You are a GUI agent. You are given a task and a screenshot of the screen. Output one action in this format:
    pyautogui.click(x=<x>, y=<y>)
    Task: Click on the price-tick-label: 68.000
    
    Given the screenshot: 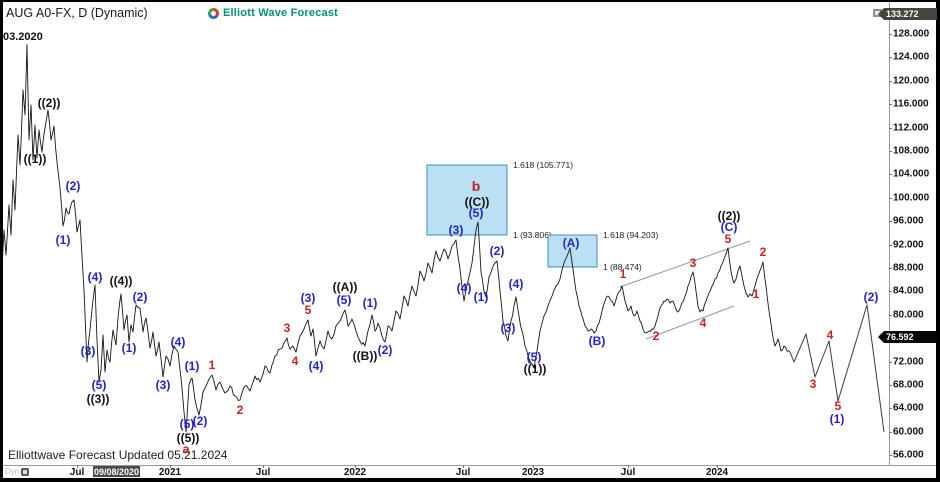 What is the action you would take?
    pyautogui.click(x=908, y=385)
    